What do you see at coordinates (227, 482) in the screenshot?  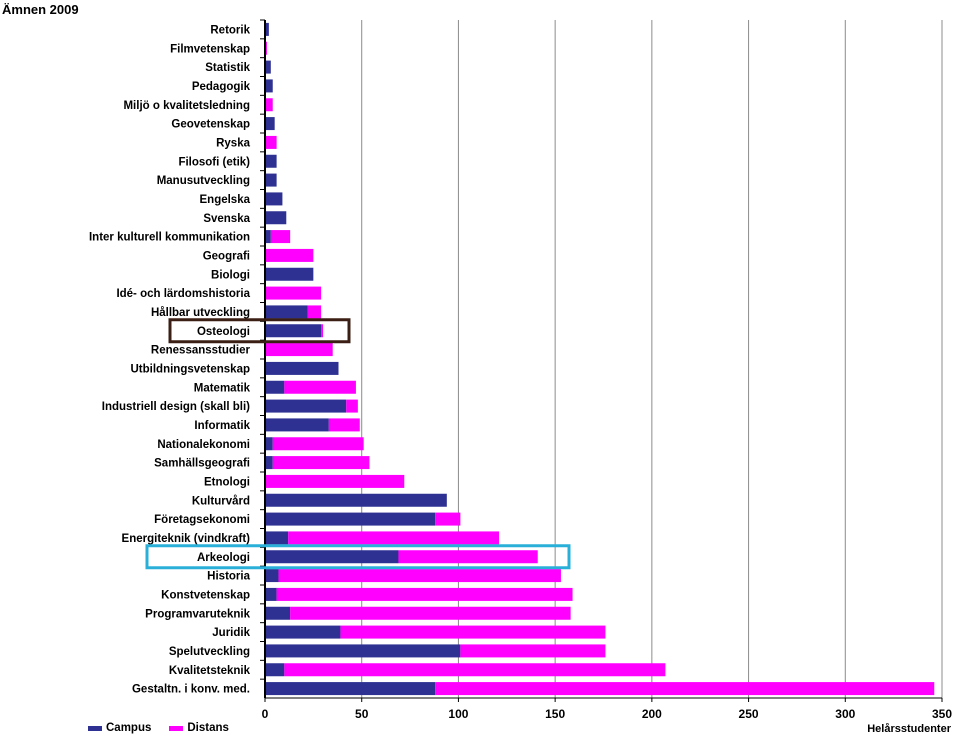 I see `category-label: Etnologi` at bounding box center [227, 482].